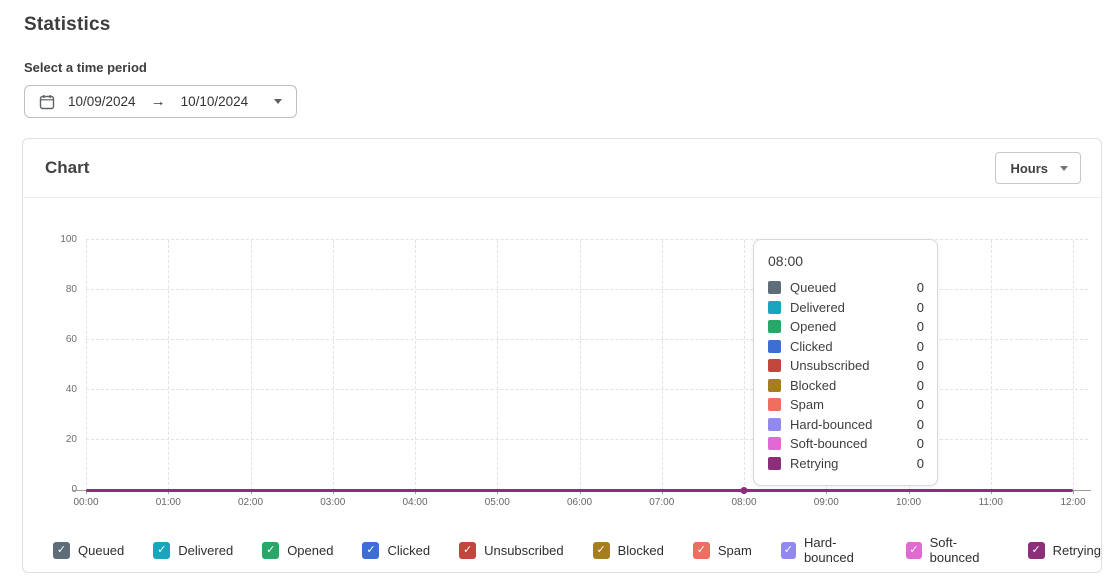  What do you see at coordinates (102, 101) in the screenshot?
I see `start-date-value: 10/09/2024` at bounding box center [102, 101].